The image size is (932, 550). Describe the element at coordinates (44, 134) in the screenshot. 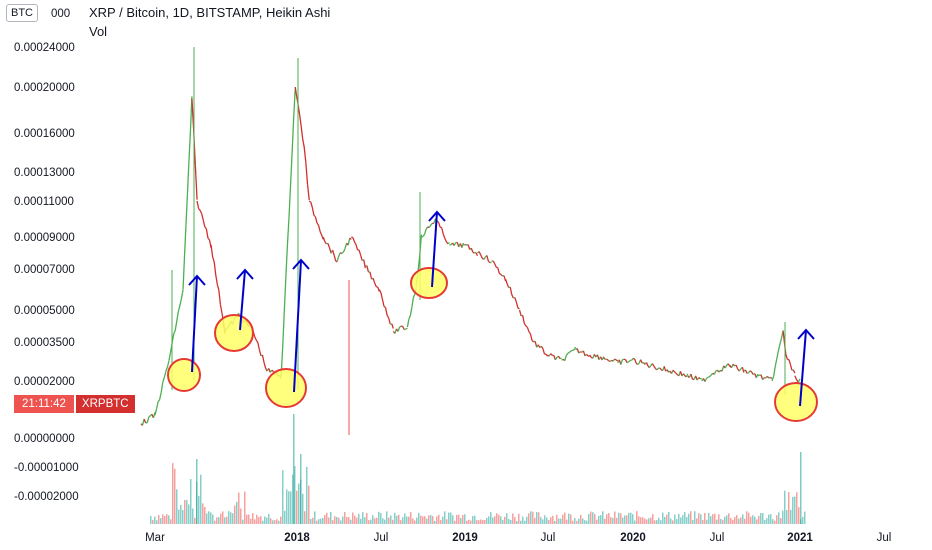

I see `y-tick-label: 0.00016000` at that location.